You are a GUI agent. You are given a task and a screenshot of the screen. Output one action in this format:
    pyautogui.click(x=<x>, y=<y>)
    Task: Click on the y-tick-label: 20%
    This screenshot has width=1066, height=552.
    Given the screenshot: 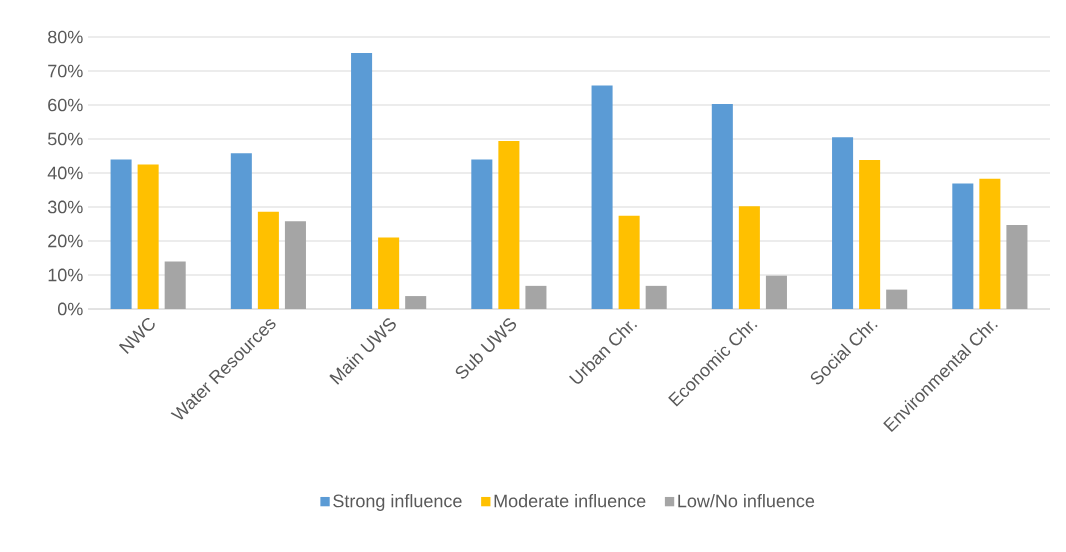 What is the action you would take?
    pyautogui.click(x=65, y=241)
    